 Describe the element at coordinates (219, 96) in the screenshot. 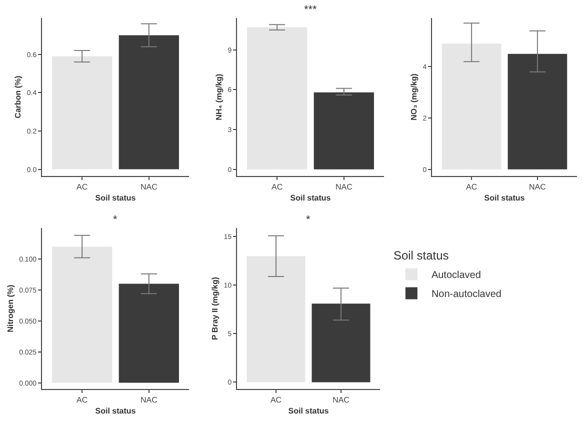

I see `y-axis-title: NH₄ (mg/kg)` at that location.